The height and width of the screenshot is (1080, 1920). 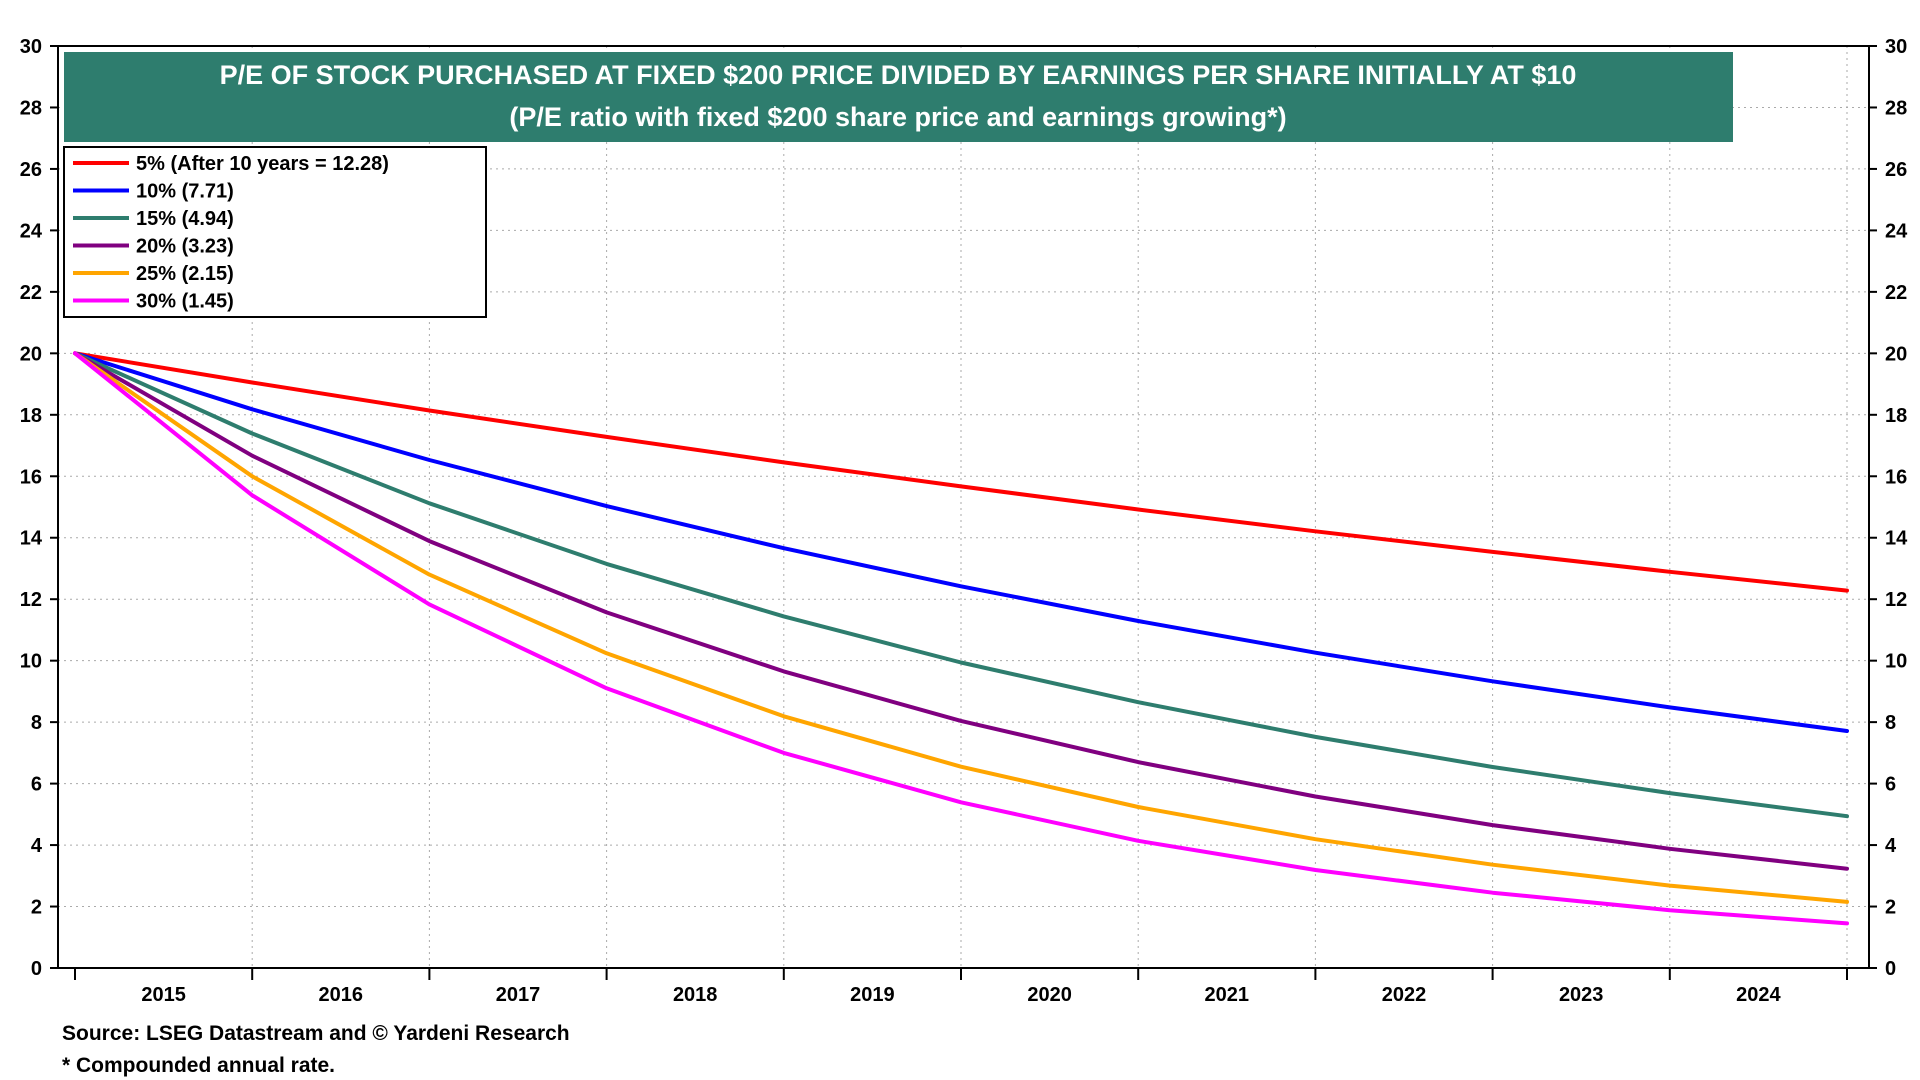 I want to click on y-tick-label-right: 14, so click(x=1896, y=539).